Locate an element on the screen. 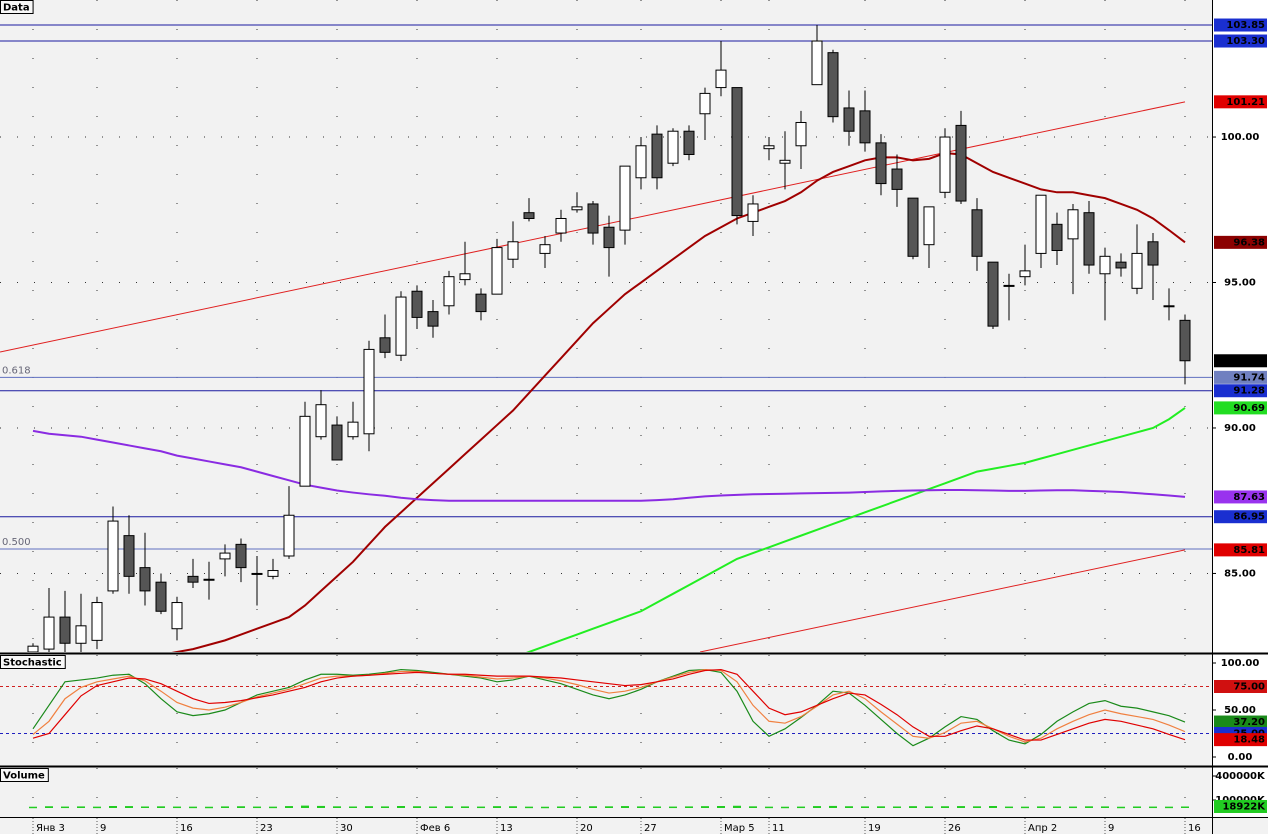  stochastic-panel is located at coordinates (606, 710).